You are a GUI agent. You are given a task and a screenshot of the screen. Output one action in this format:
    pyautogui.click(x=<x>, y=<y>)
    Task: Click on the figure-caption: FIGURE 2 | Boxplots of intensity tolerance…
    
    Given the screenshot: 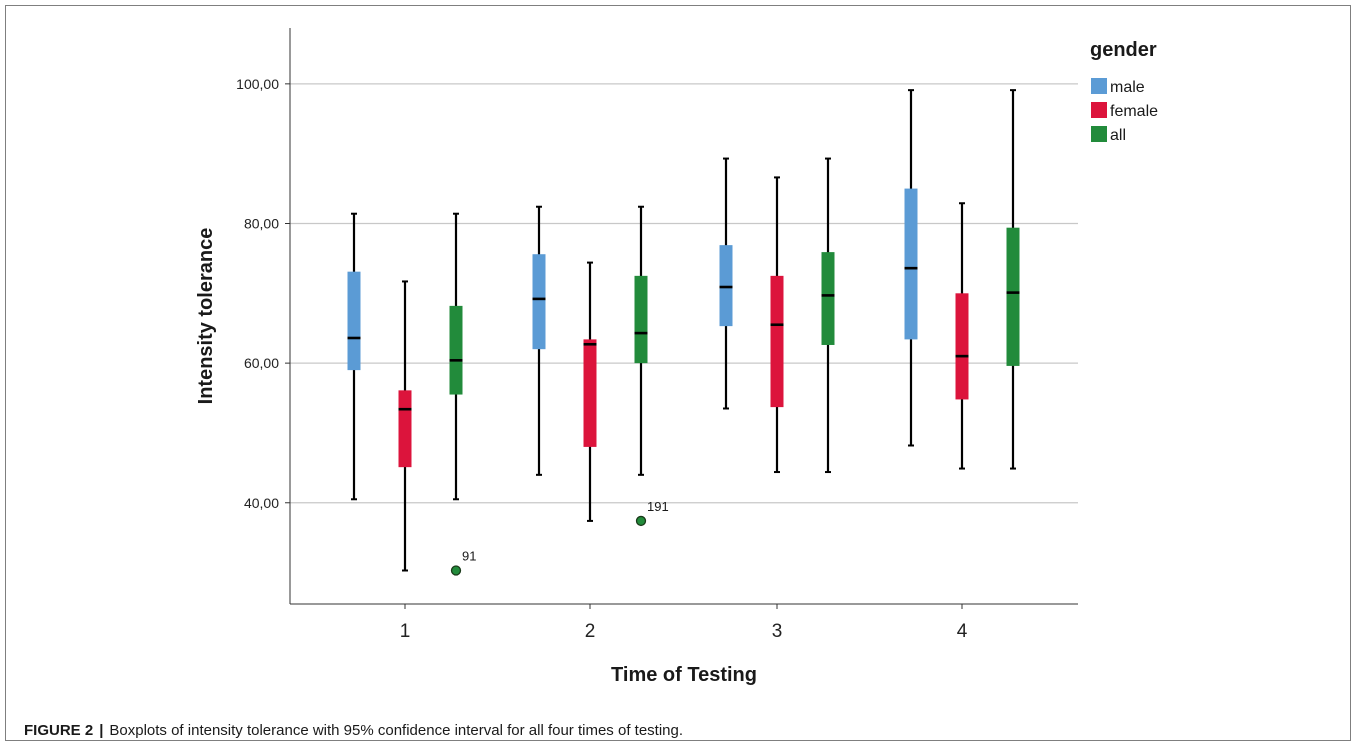 What is the action you would take?
    pyautogui.click(x=353, y=730)
    